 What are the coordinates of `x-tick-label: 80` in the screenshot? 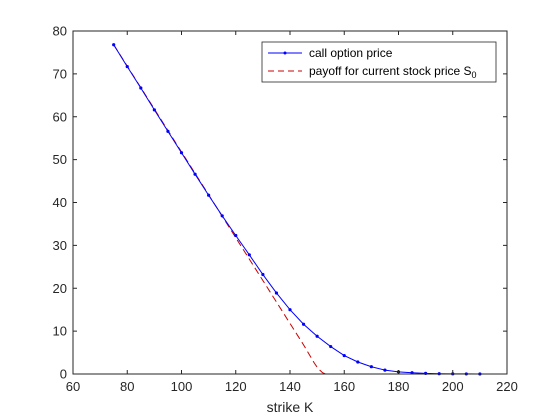 It's located at (127, 386).